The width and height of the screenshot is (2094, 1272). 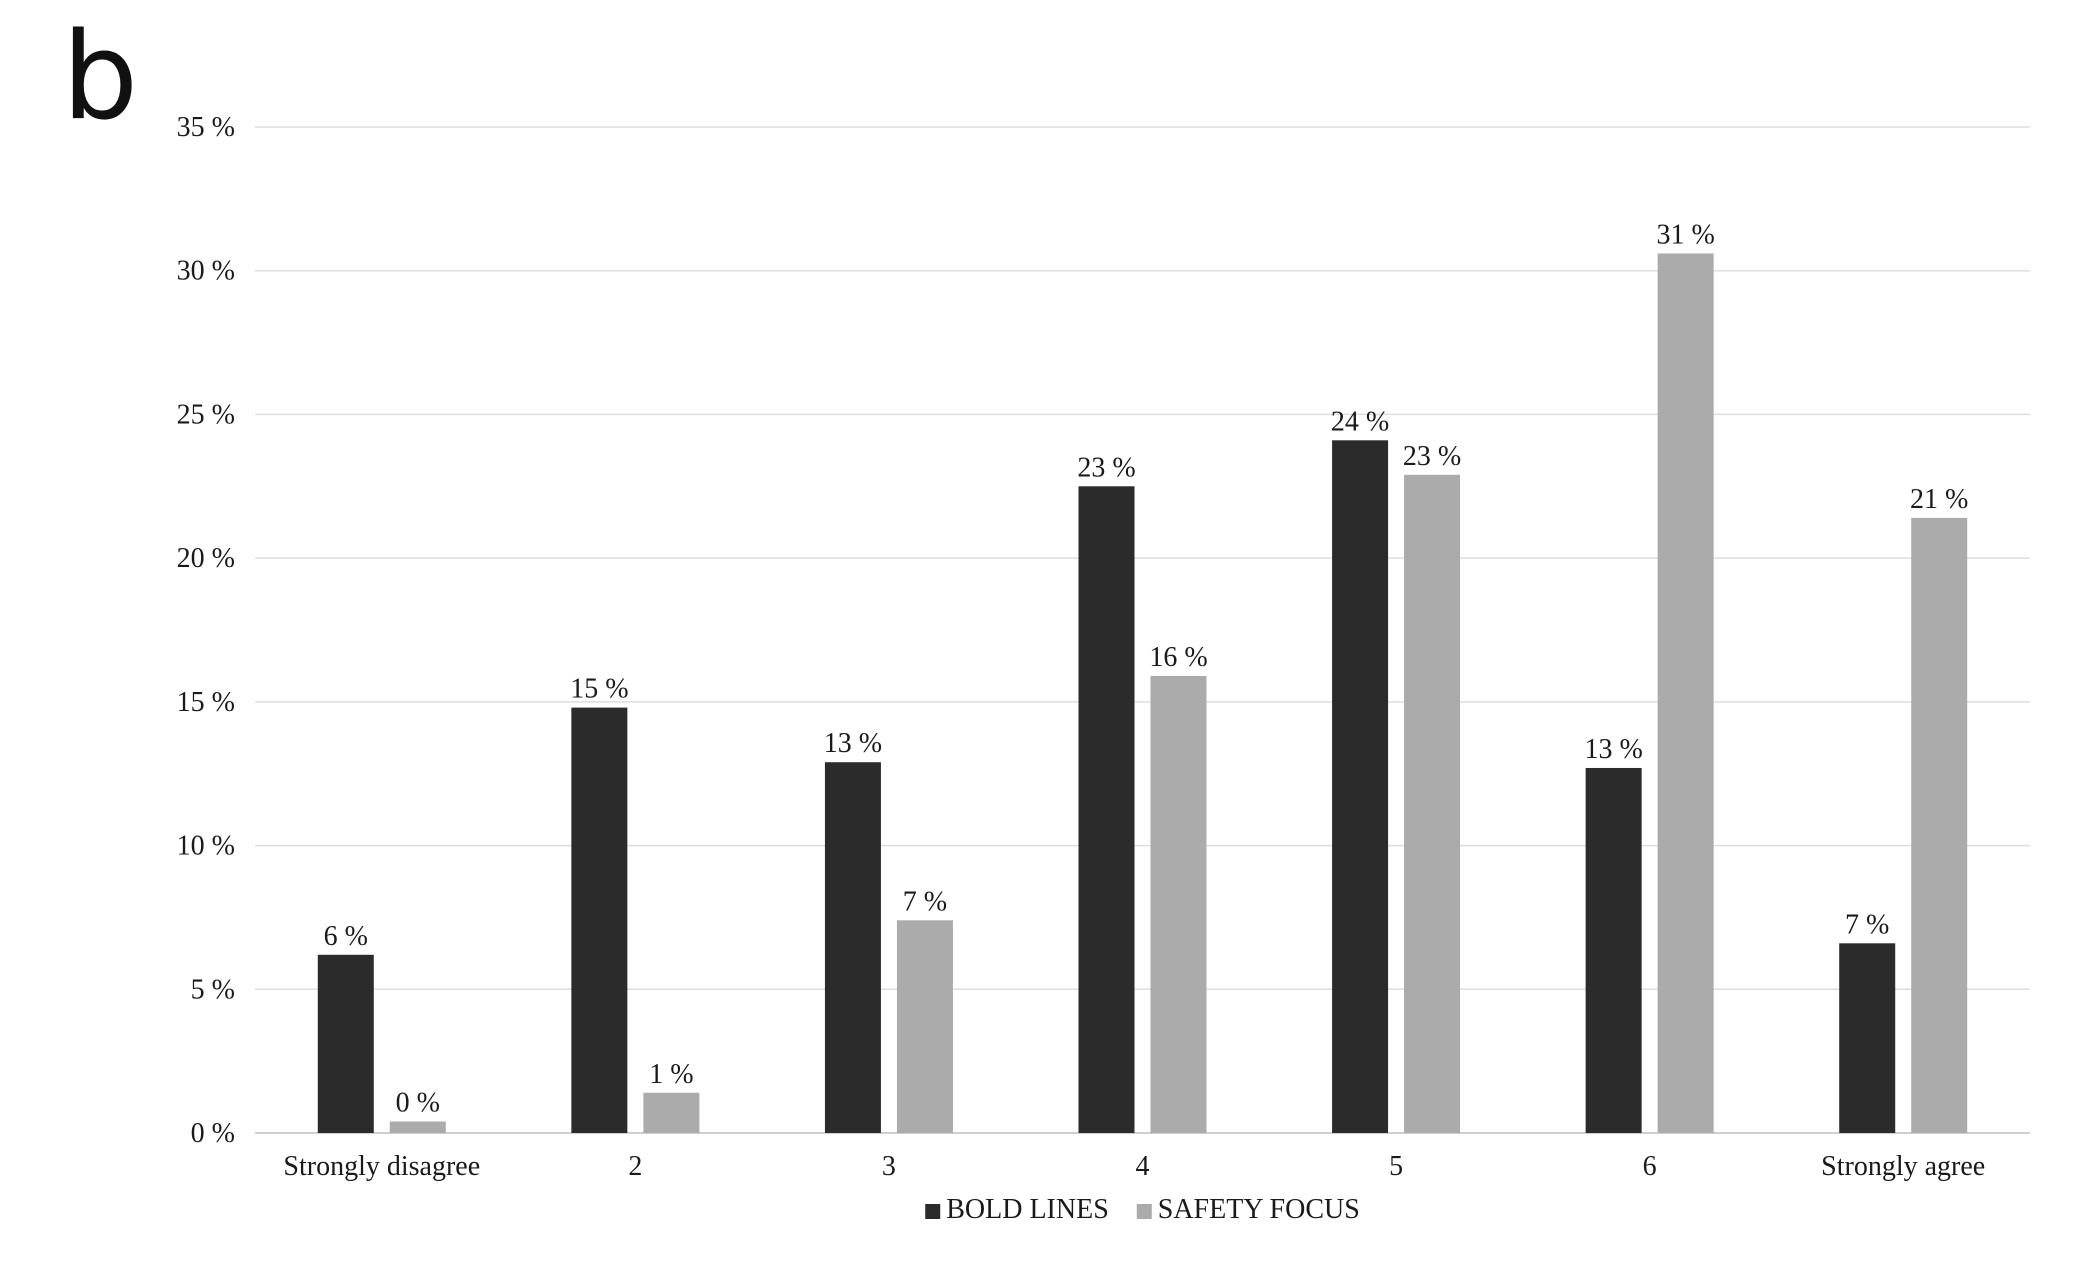 What do you see at coordinates (213, 989) in the screenshot?
I see `y-tick-label: 5 %` at bounding box center [213, 989].